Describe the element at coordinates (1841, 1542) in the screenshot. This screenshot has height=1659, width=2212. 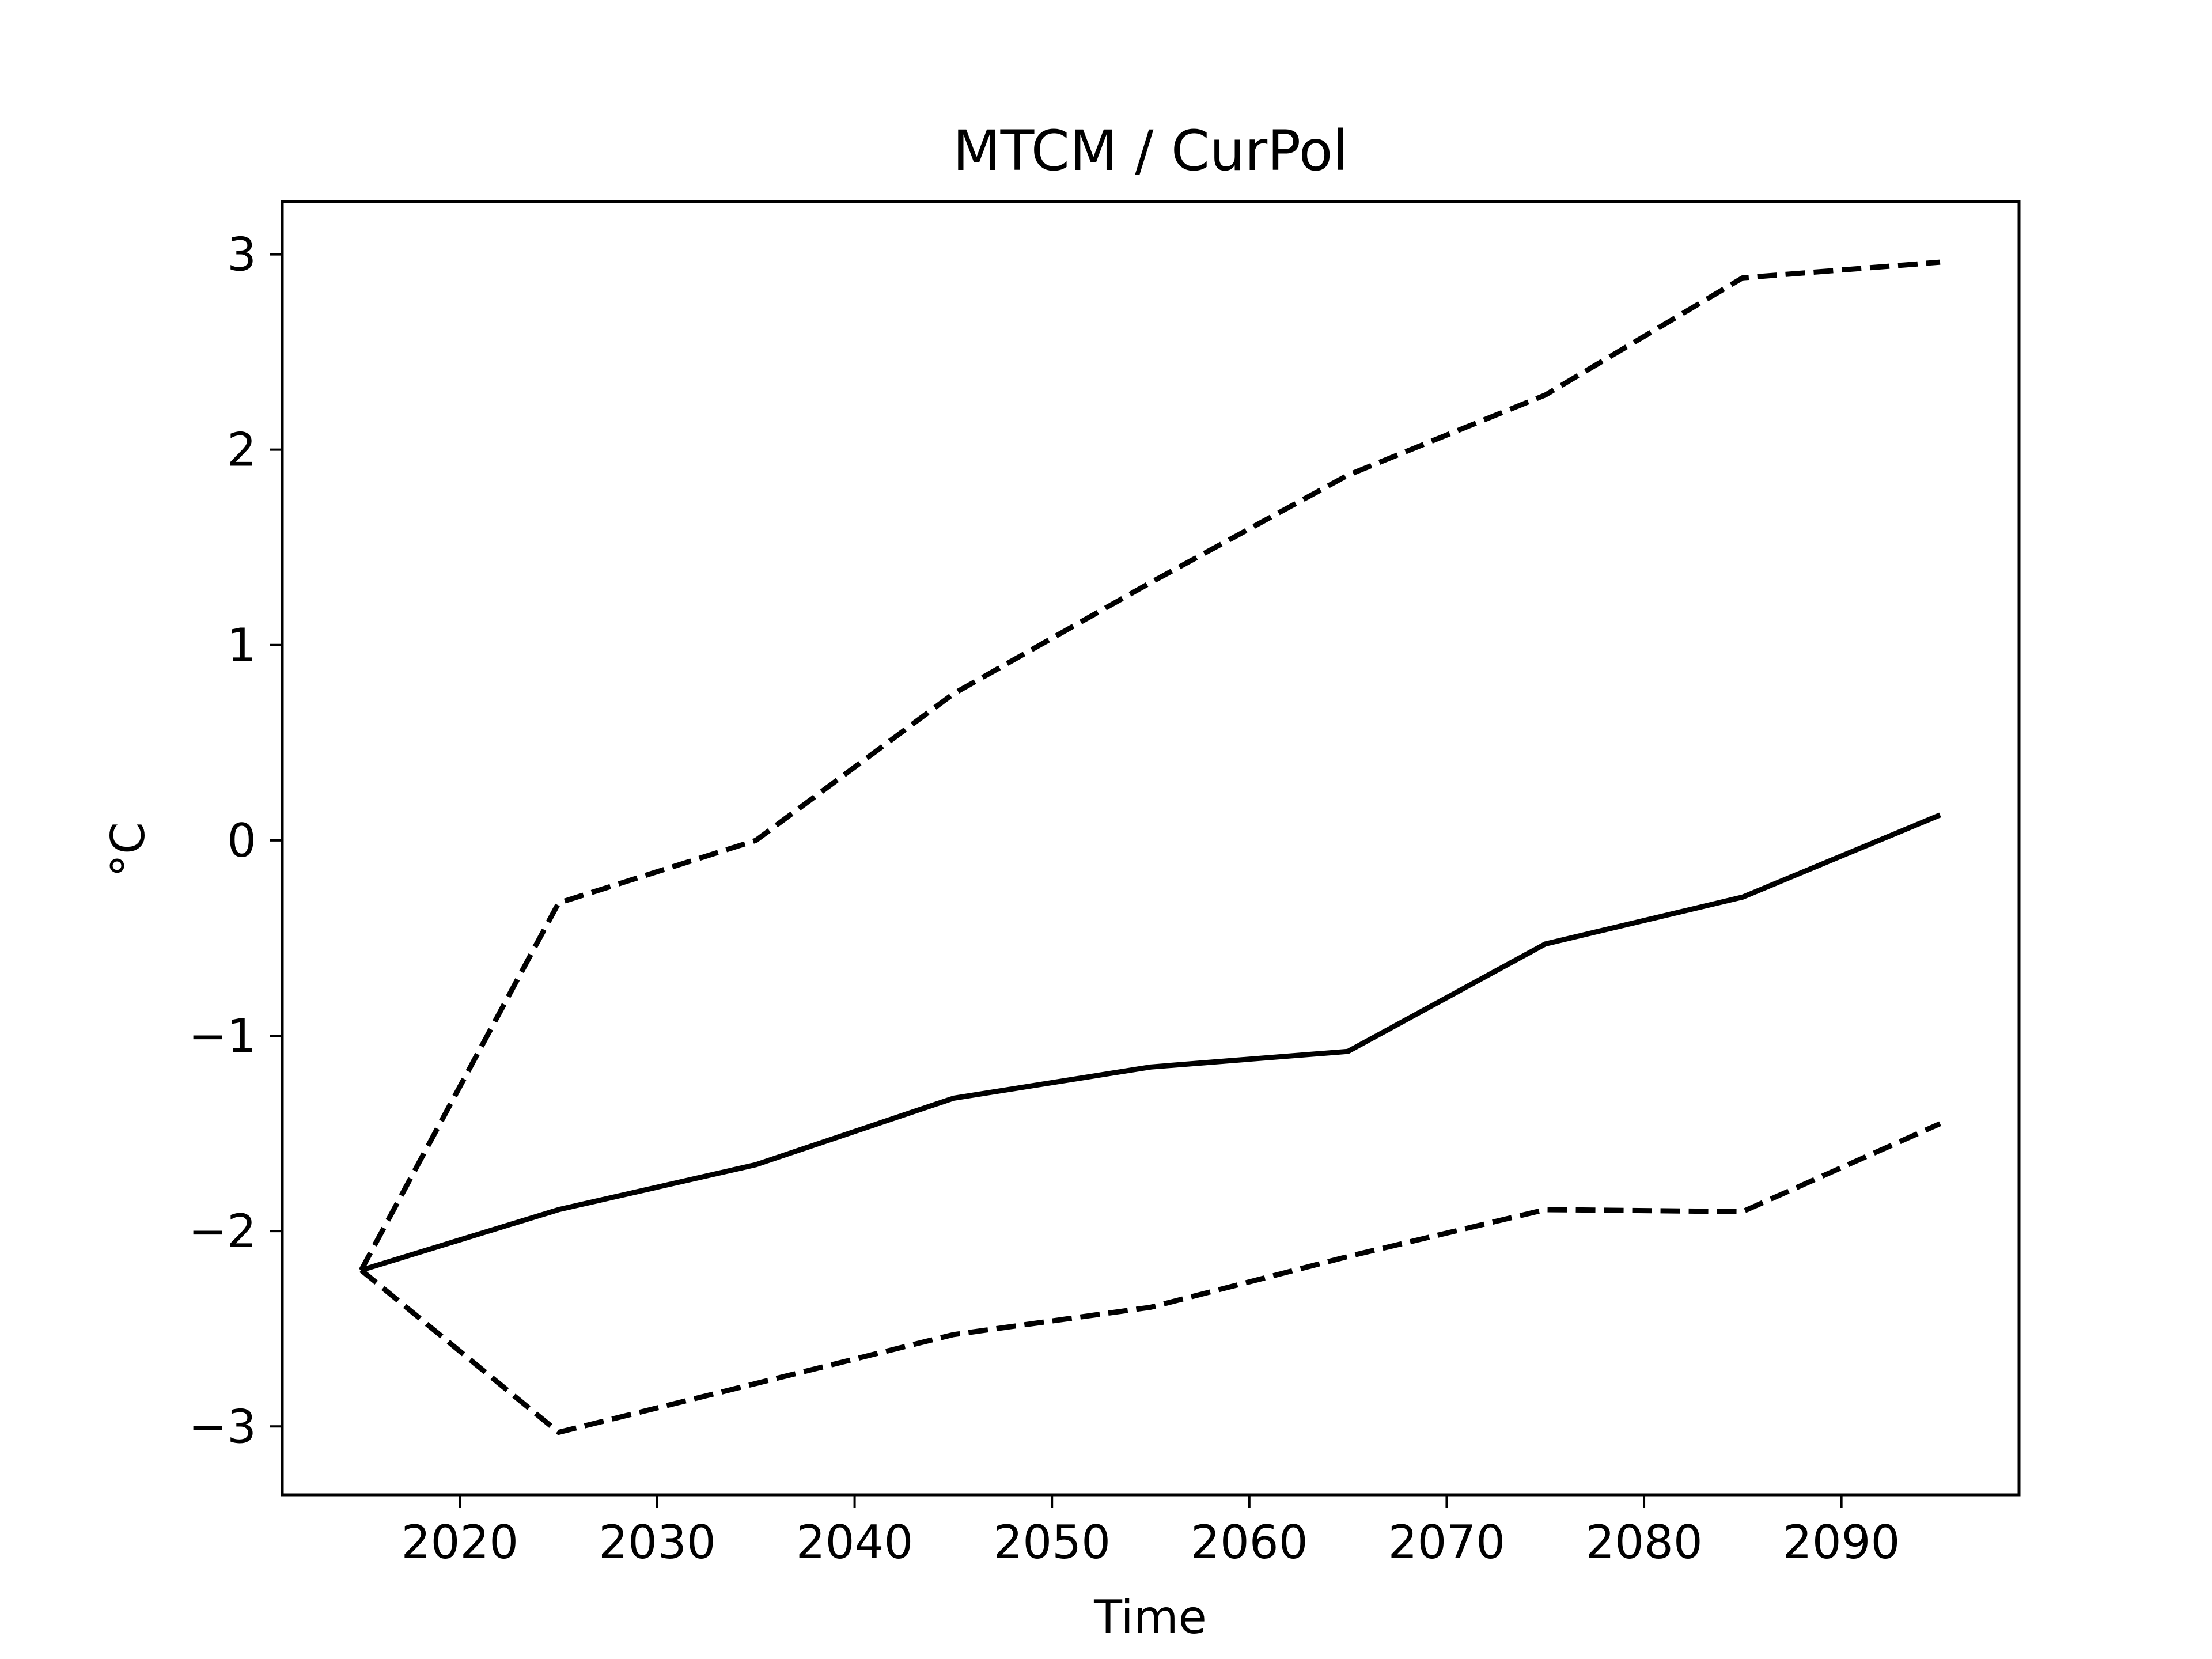
I see `x-tick-label: 2090` at that location.